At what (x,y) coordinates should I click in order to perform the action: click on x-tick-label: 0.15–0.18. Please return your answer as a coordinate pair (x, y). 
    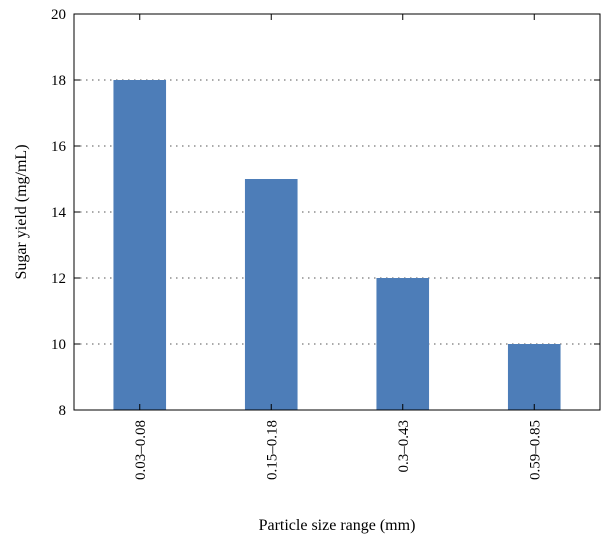
    Looking at the image, I should click on (272, 450).